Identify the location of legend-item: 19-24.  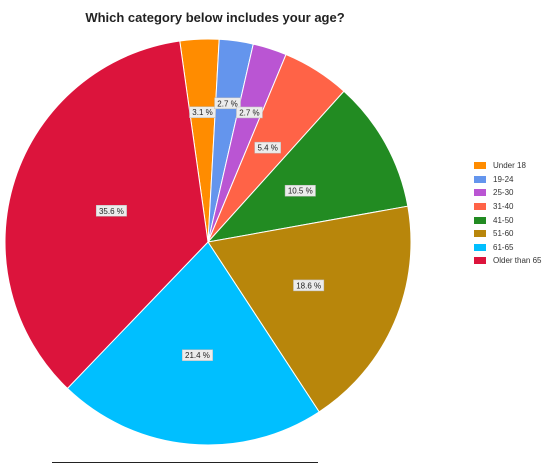
(507, 180).